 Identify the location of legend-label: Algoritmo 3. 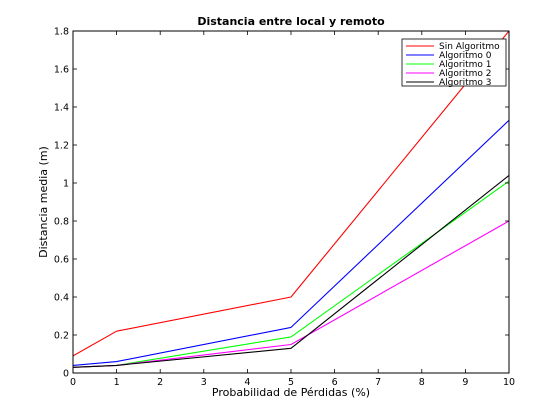
(465, 83).